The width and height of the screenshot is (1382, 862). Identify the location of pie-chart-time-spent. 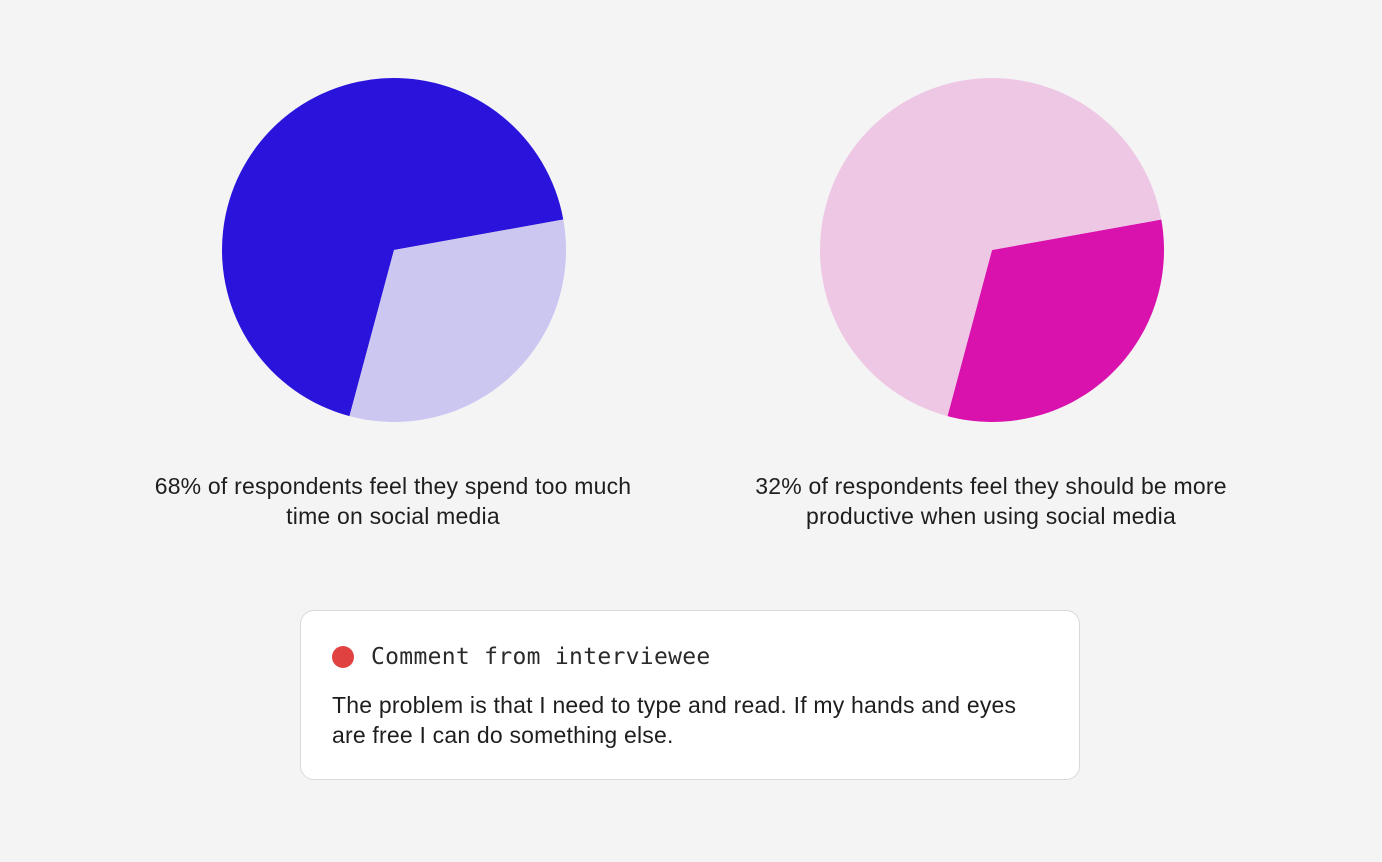
(393, 249).